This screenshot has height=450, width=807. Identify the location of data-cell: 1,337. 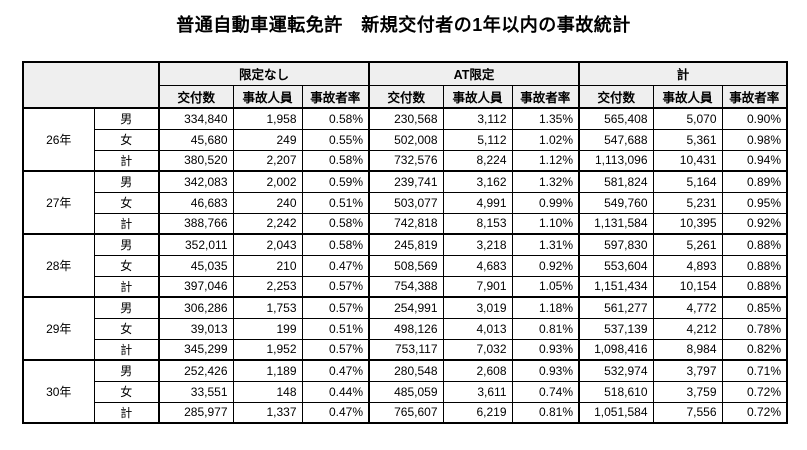
(267, 412).